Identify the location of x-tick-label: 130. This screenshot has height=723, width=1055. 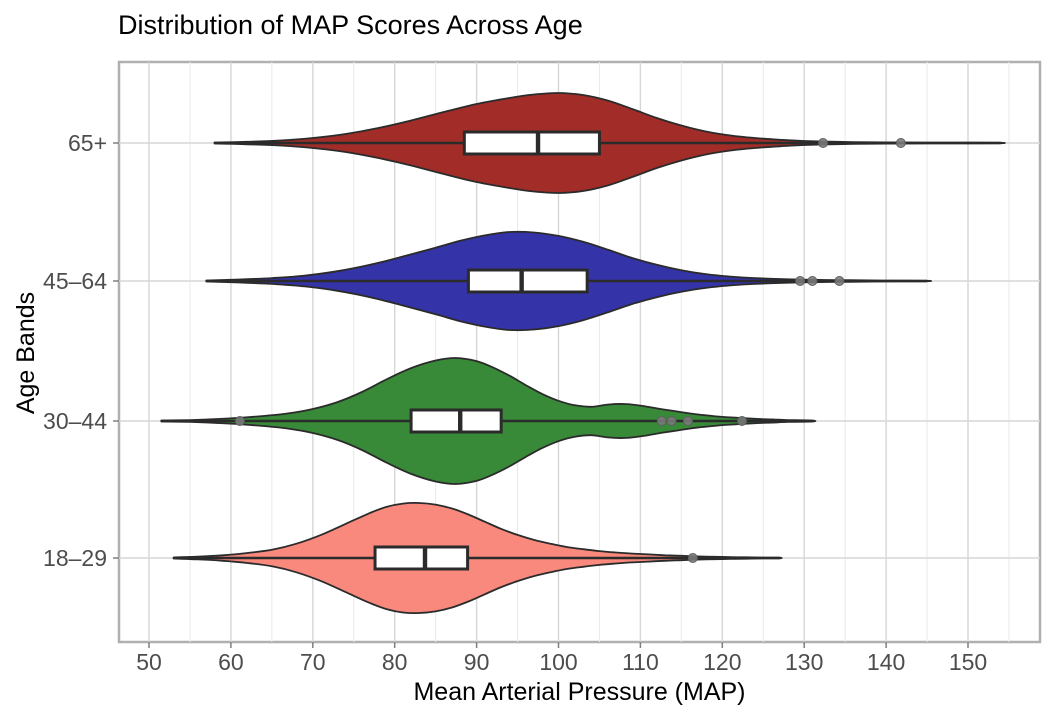
(804, 662).